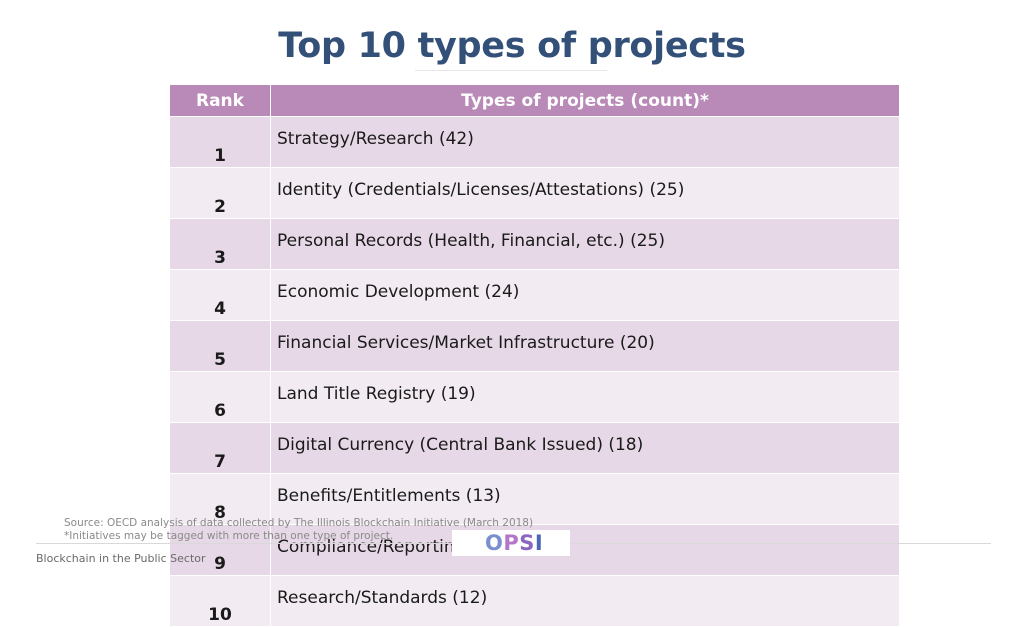 This screenshot has height=627, width=1024. Describe the element at coordinates (585, 550) in the screenshot. I see `project-type-cell: Compliance/Reporting (12)` at that location.